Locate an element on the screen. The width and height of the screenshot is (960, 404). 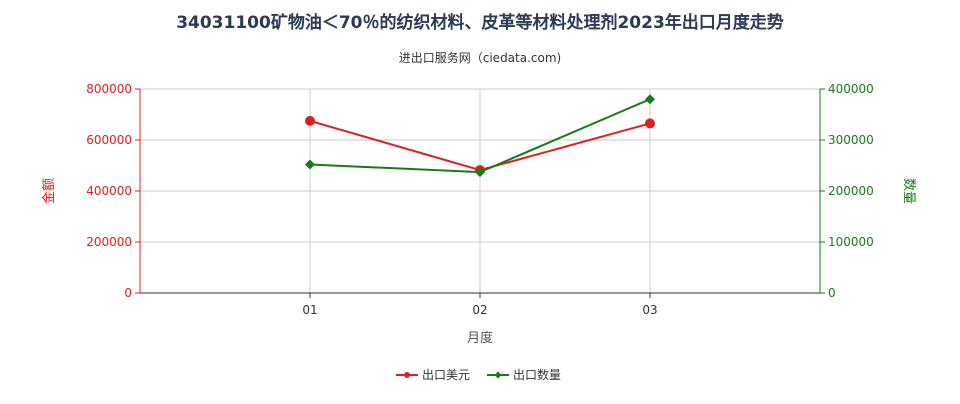
left-axis-tick-label: 0 is located at coordinates (128, 293).